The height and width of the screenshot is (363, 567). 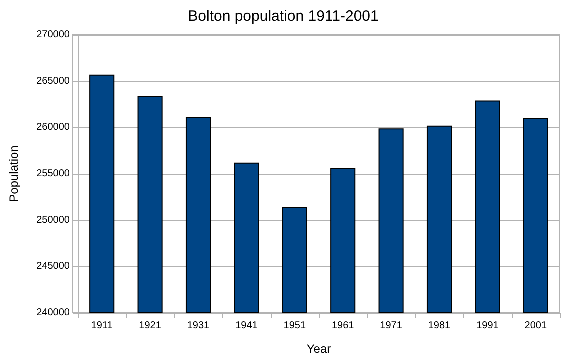 What do you see at coordinates (150, 326) in the screenshot?
I see `x-tick-label: 1921` at bounding box center [150, 326].